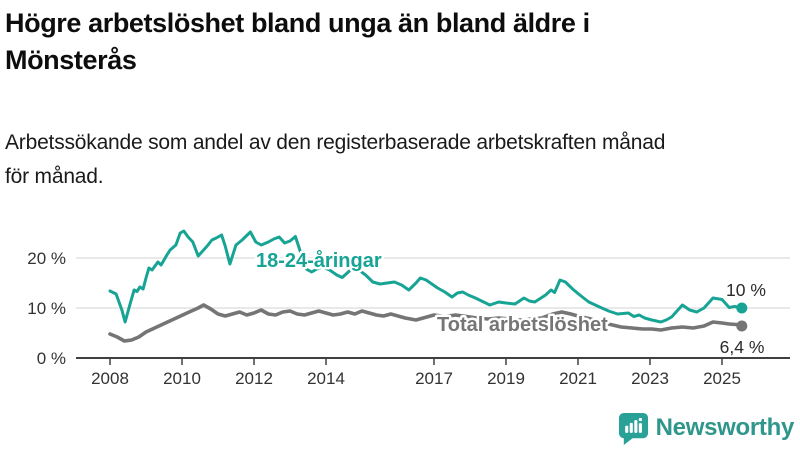  I want to click on x-tick-label: 2023, so click(650, 378).